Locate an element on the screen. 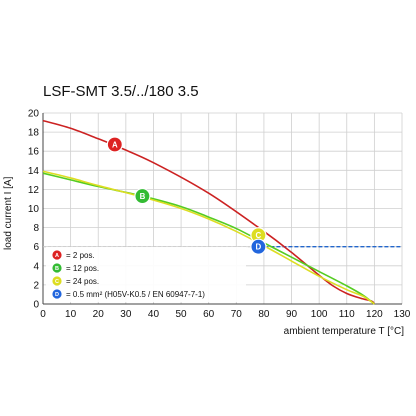 The width and height of the screenshot is (416, 416). x-tick-label: 40 is located at coordinates (154, 314).